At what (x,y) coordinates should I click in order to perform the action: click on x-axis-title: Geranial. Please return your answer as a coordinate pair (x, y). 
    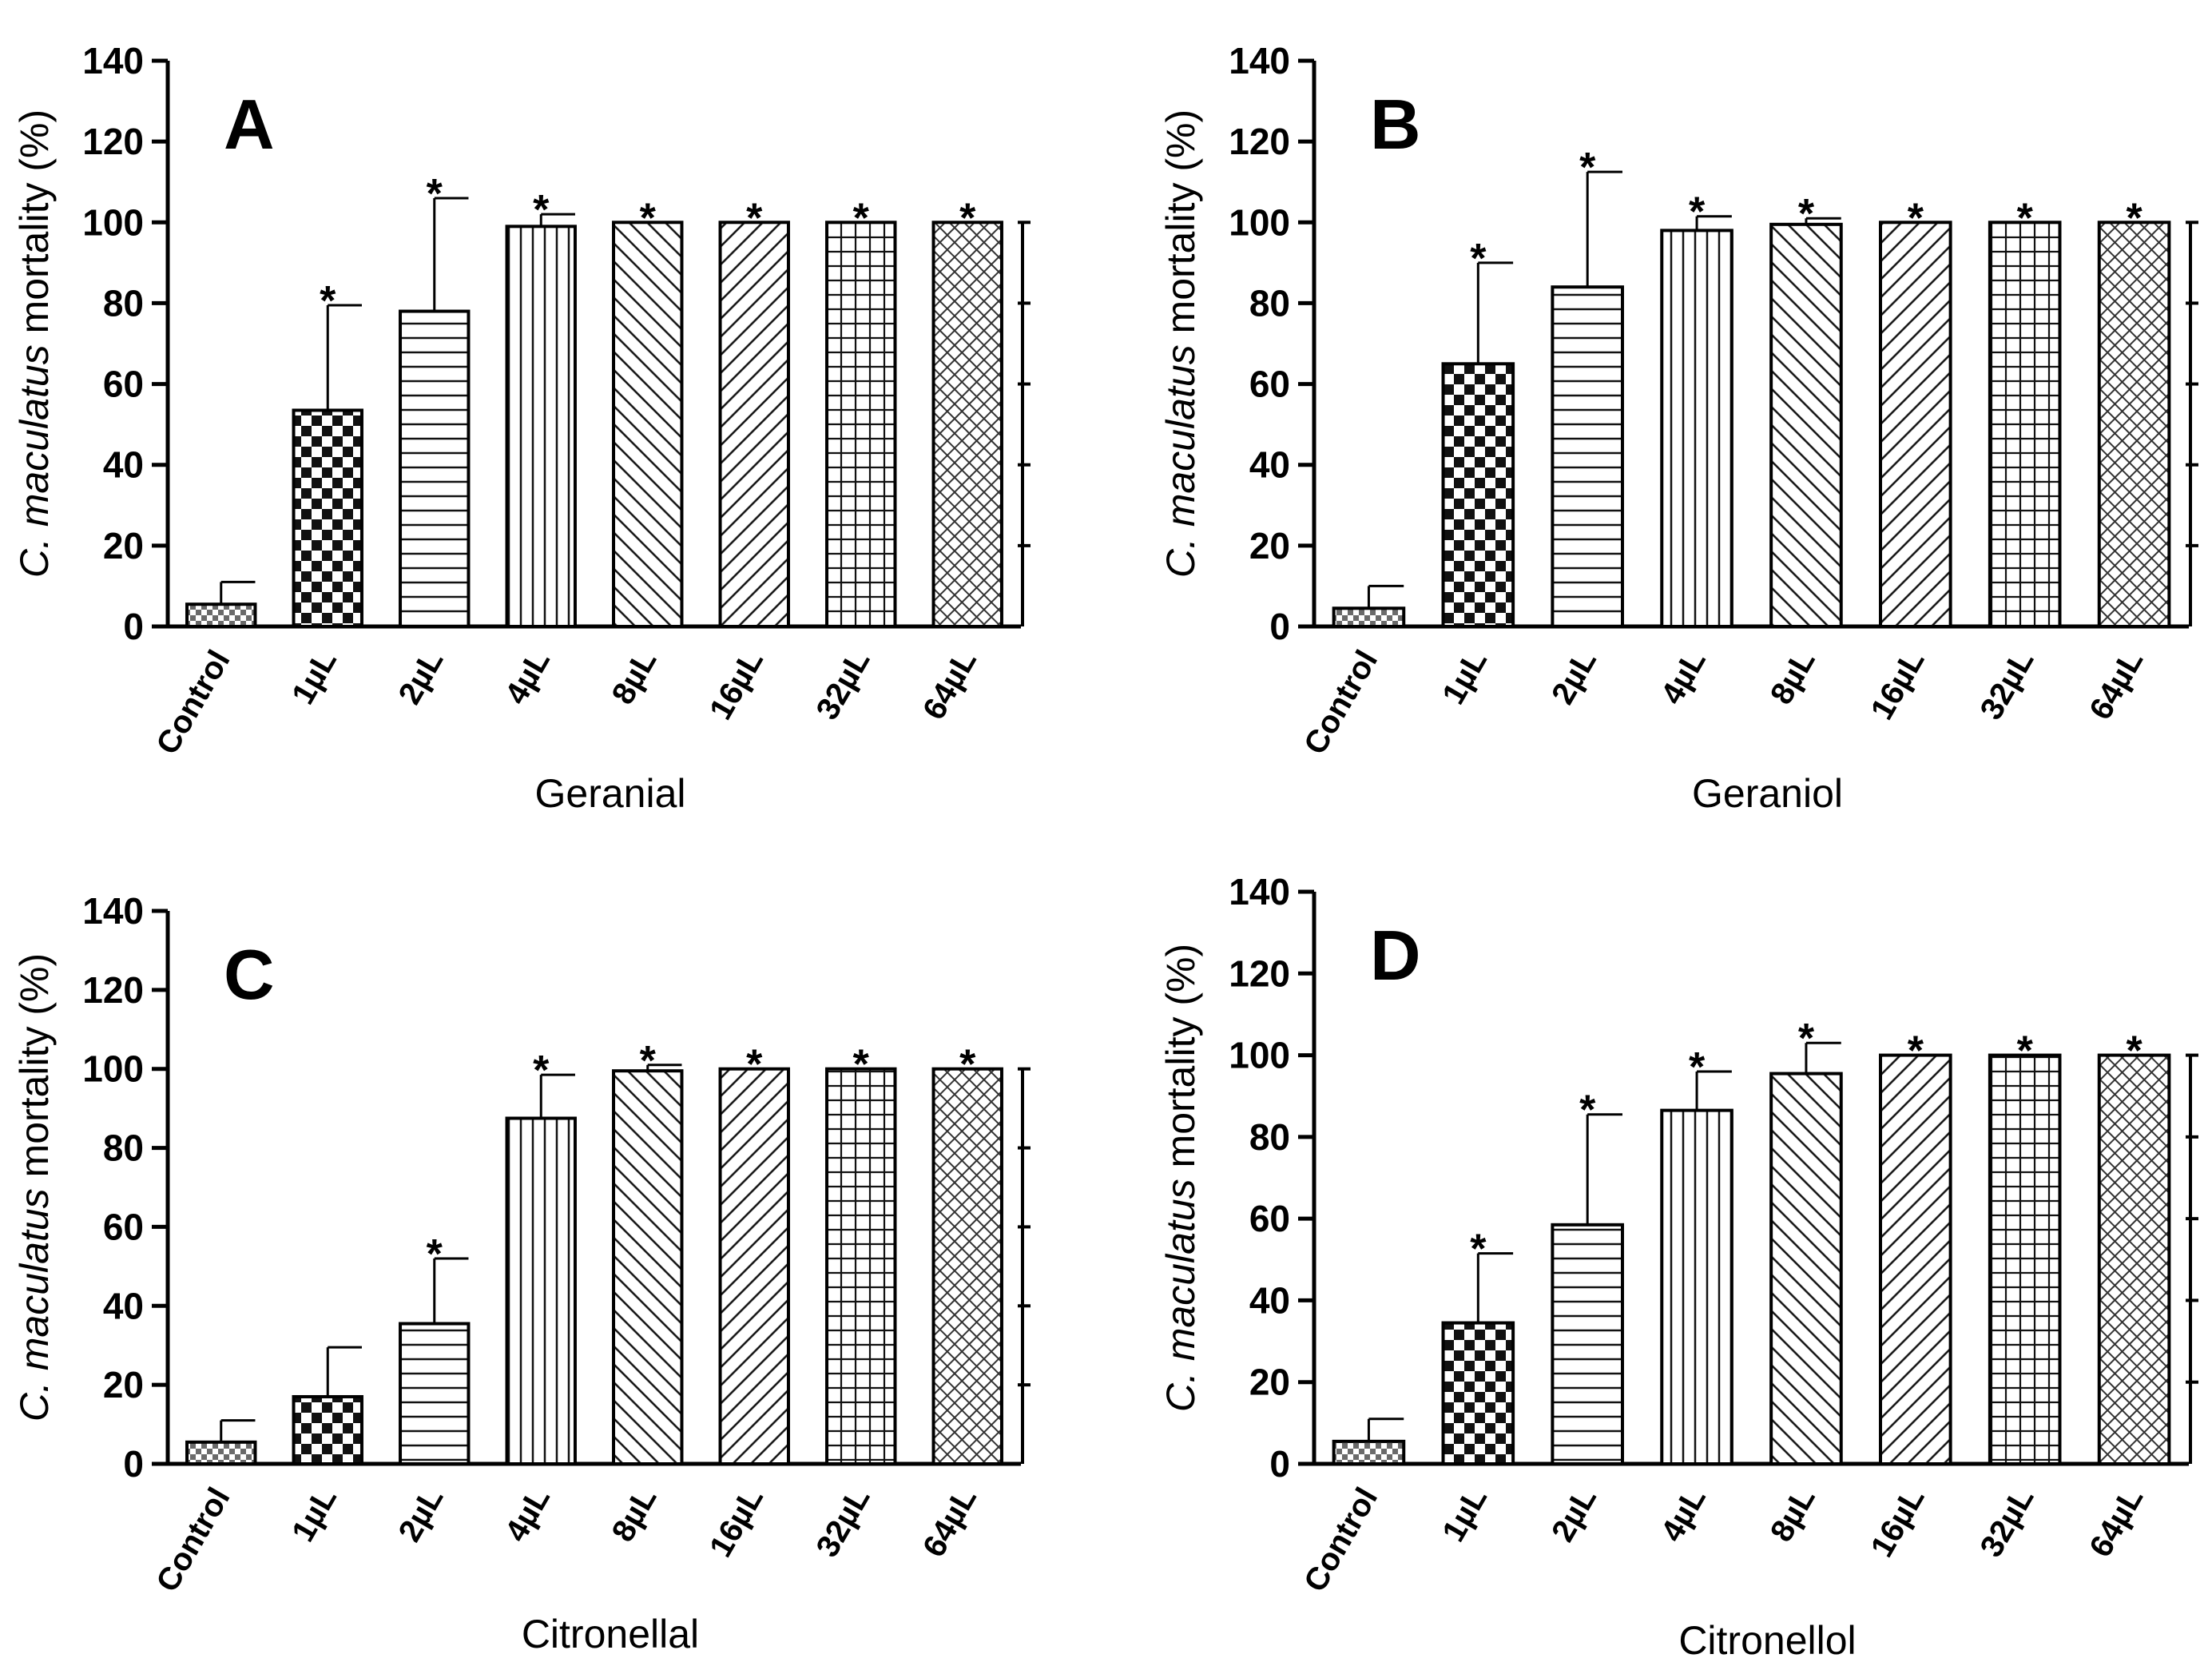
    Looking at the image, I should click on (611, 793).